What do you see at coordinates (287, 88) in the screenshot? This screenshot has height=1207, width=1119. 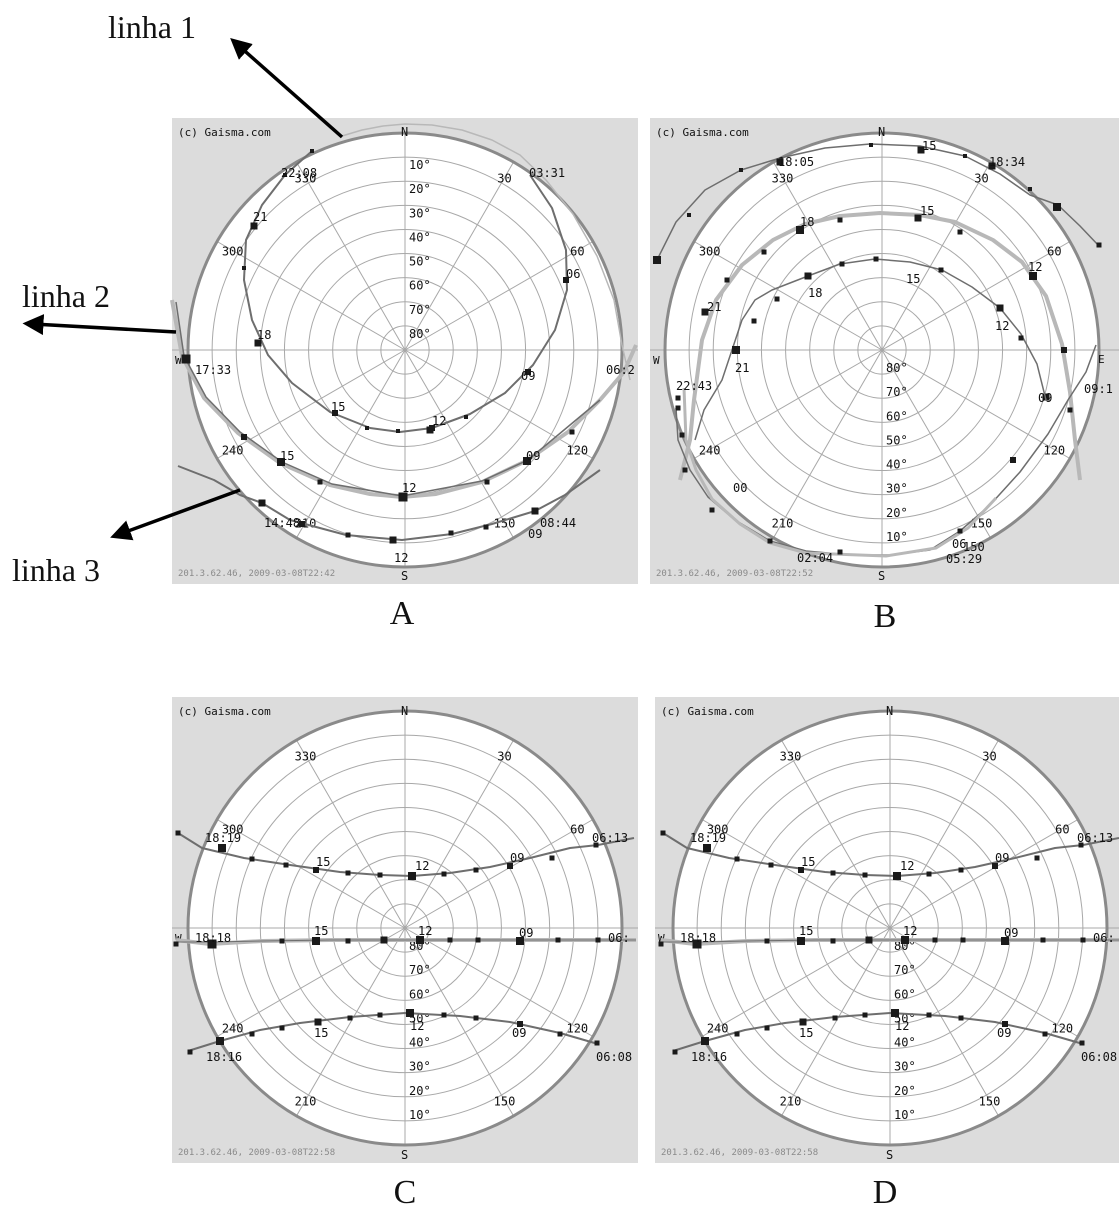 I see `arrow-linha1` at bounding box center [287, 88].